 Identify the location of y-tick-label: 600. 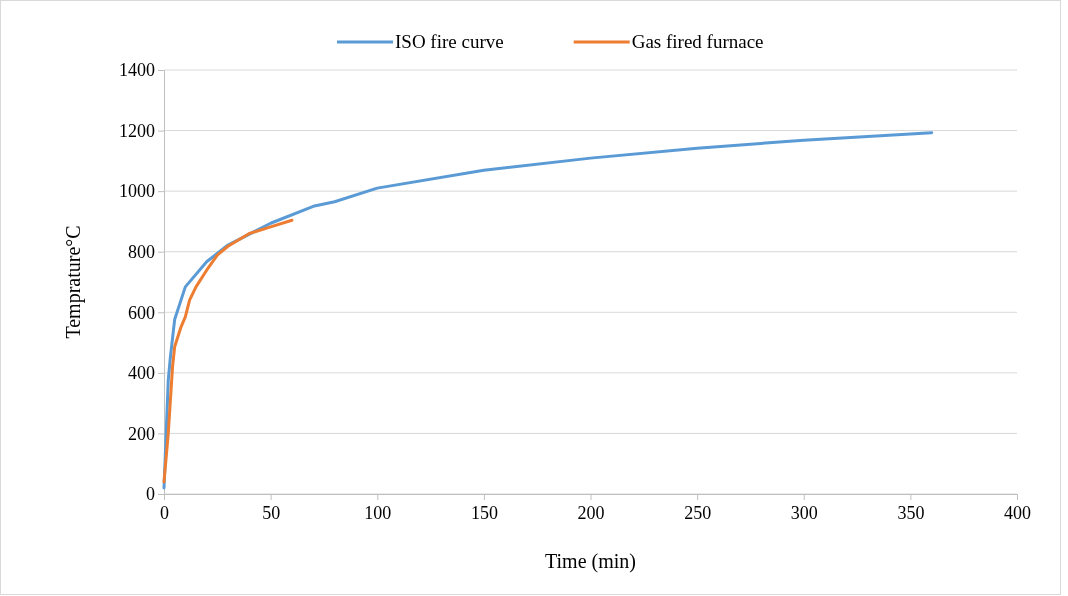
(141, 312).